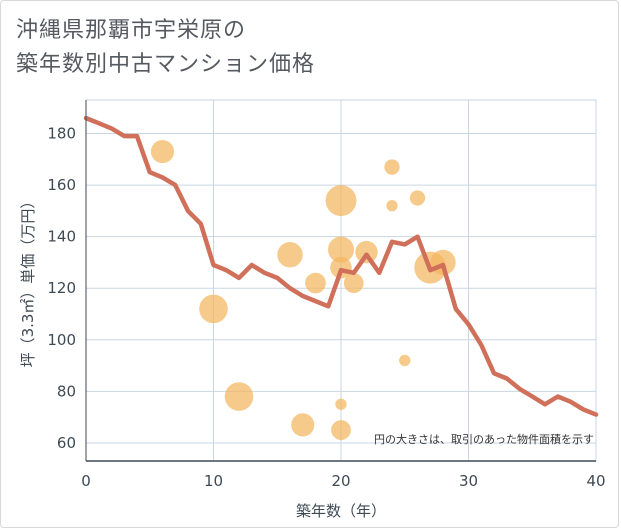 The height and width of the screenshot is (530, 621). What do you see at coordinates (213, 481) in the screenshot?
I see `x-tick-label: 10` at bounding box center [213, 481].